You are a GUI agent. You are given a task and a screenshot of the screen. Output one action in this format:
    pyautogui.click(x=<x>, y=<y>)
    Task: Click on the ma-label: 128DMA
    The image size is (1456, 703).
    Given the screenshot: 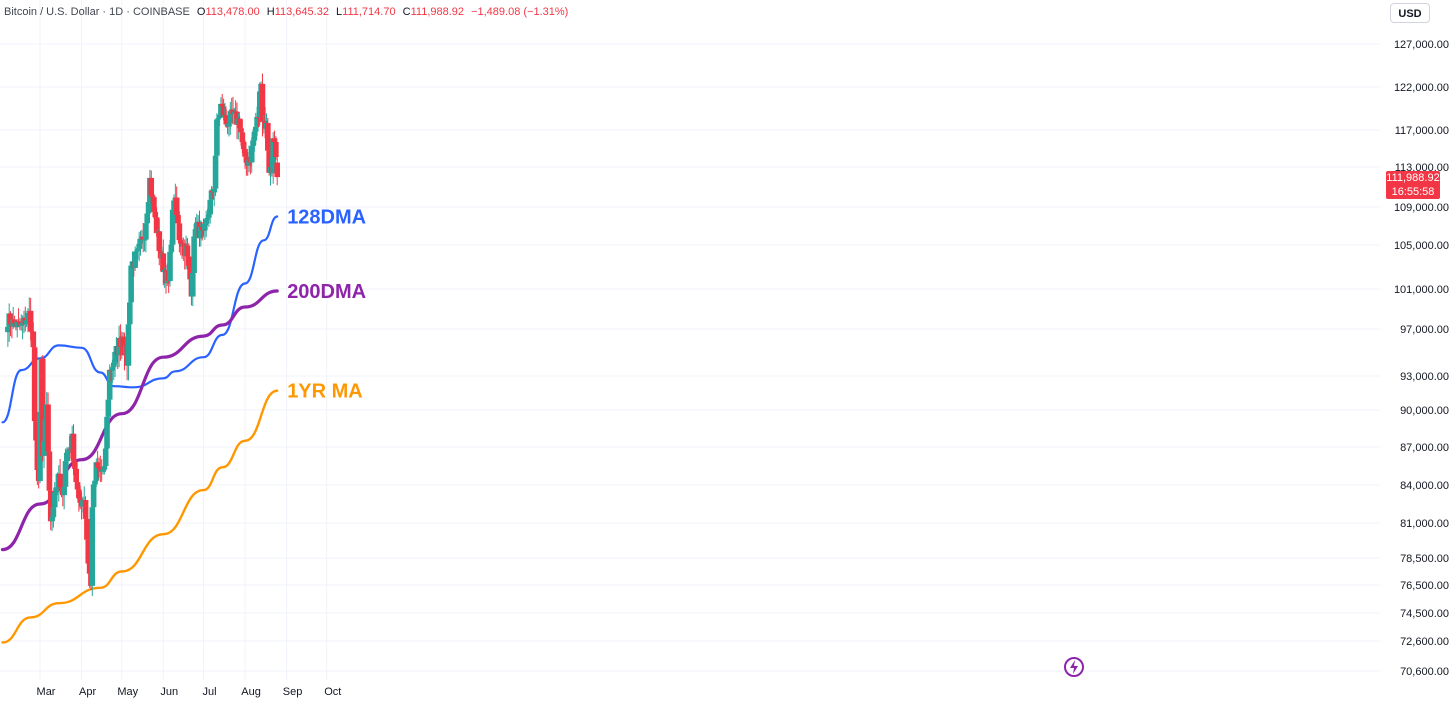 What is the action you would take?
    pyautogui.click(x=326, y=218)
    